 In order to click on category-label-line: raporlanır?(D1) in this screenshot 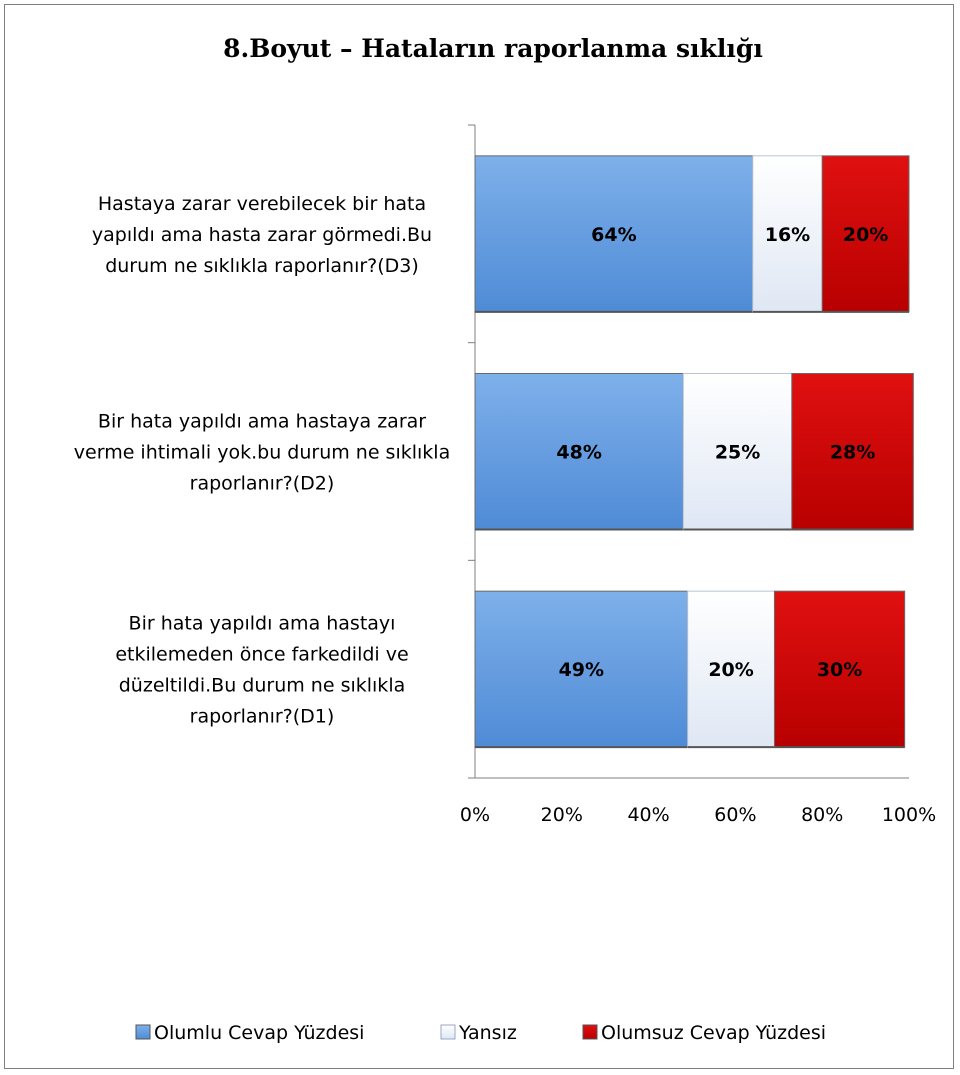, I will do `click(262, 717)`.